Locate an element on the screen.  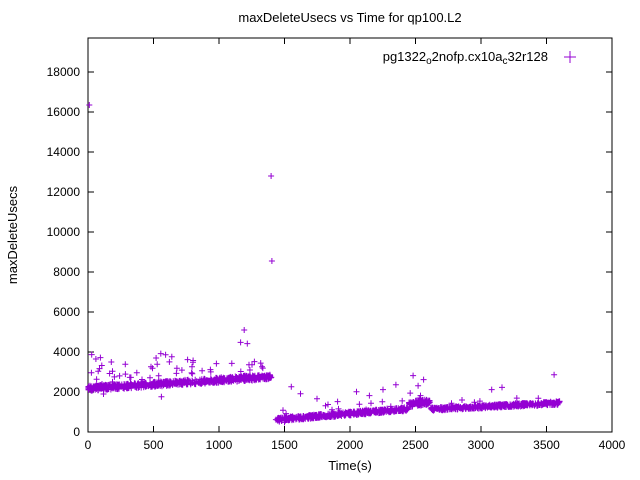
x-tick-label: 4000 is located at coordinates (612, 445).